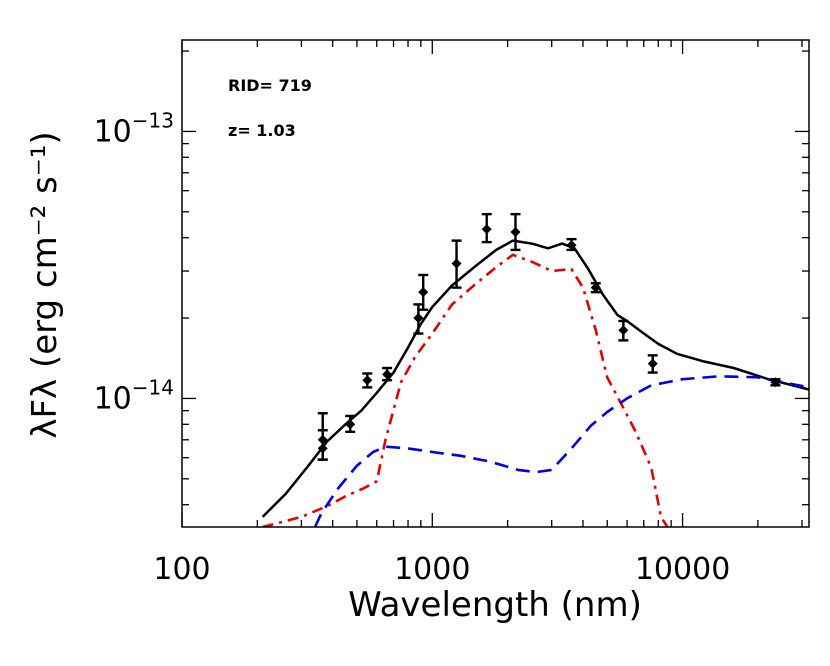 The image size is (830, 666). I want to click on y-tick-label: 10−13, so click(134, 128).